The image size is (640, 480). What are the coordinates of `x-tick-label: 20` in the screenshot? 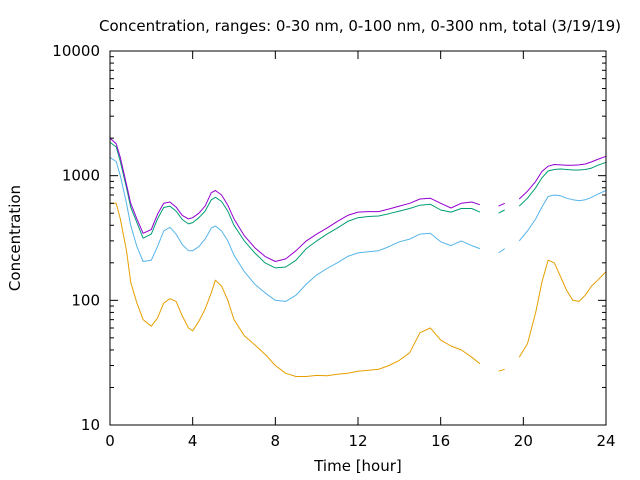 It's located at (523, 441).